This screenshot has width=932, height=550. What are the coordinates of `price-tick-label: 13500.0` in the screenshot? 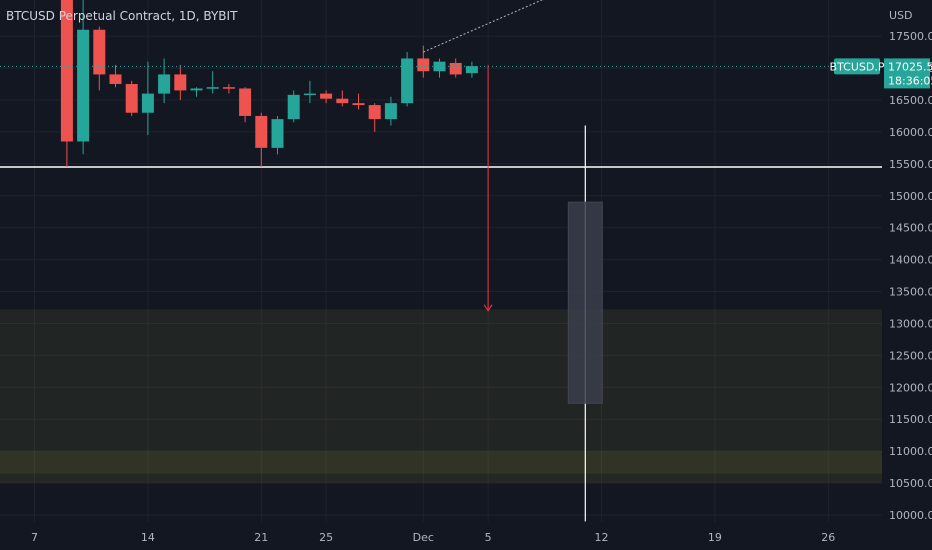 It's located at (910, 292).